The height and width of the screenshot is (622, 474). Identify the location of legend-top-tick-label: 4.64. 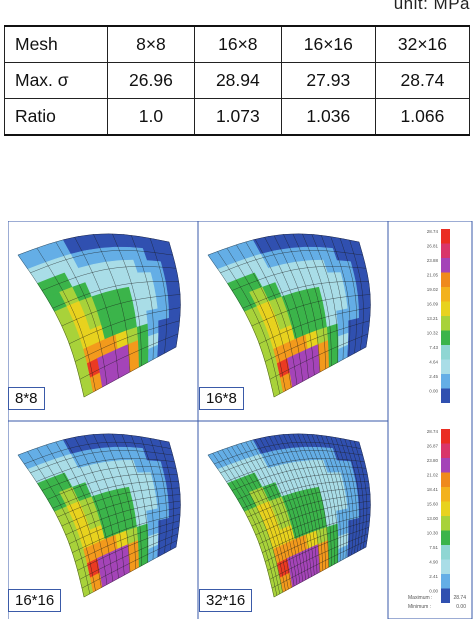
(433, 362).